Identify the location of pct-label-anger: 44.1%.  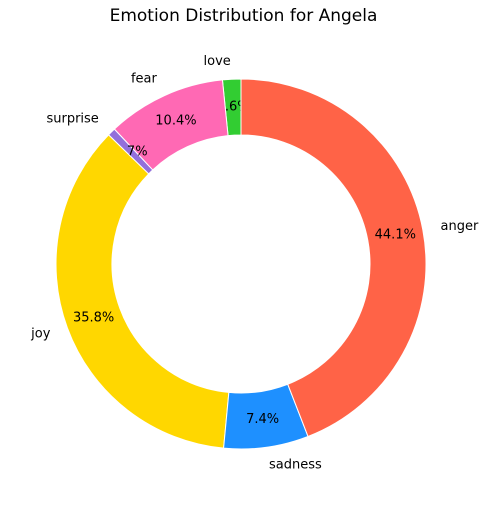
(395, 235).